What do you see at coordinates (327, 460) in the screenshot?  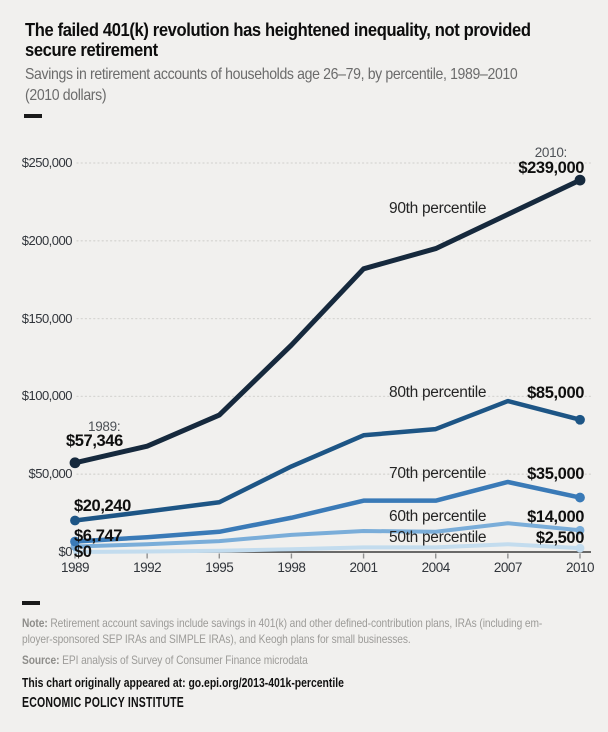 I see `series-line-80th` at bounding box center [327, 460].